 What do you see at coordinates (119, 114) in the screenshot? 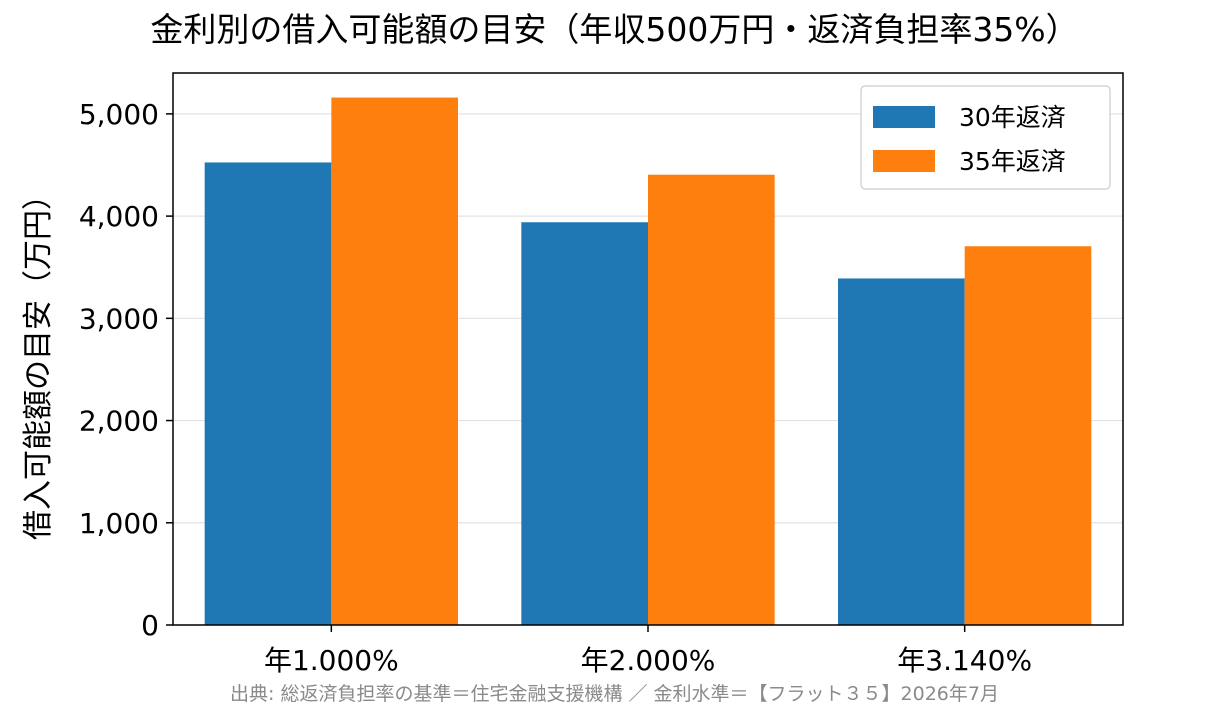
I see `y-tick-label: 5,000` at bounding box center [119, 114].